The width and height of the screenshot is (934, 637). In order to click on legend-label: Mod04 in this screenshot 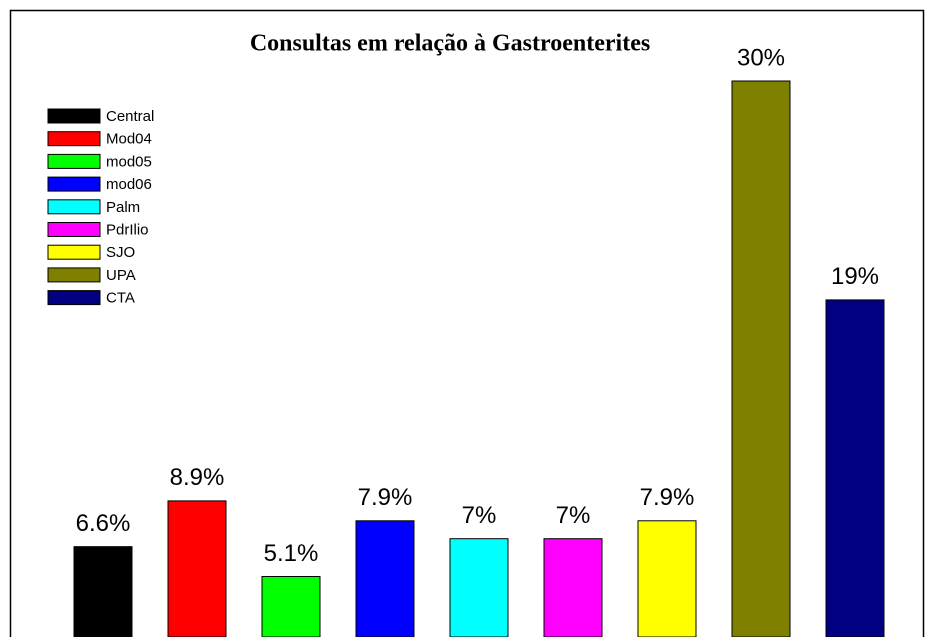, I will do `click(129, 139)`.